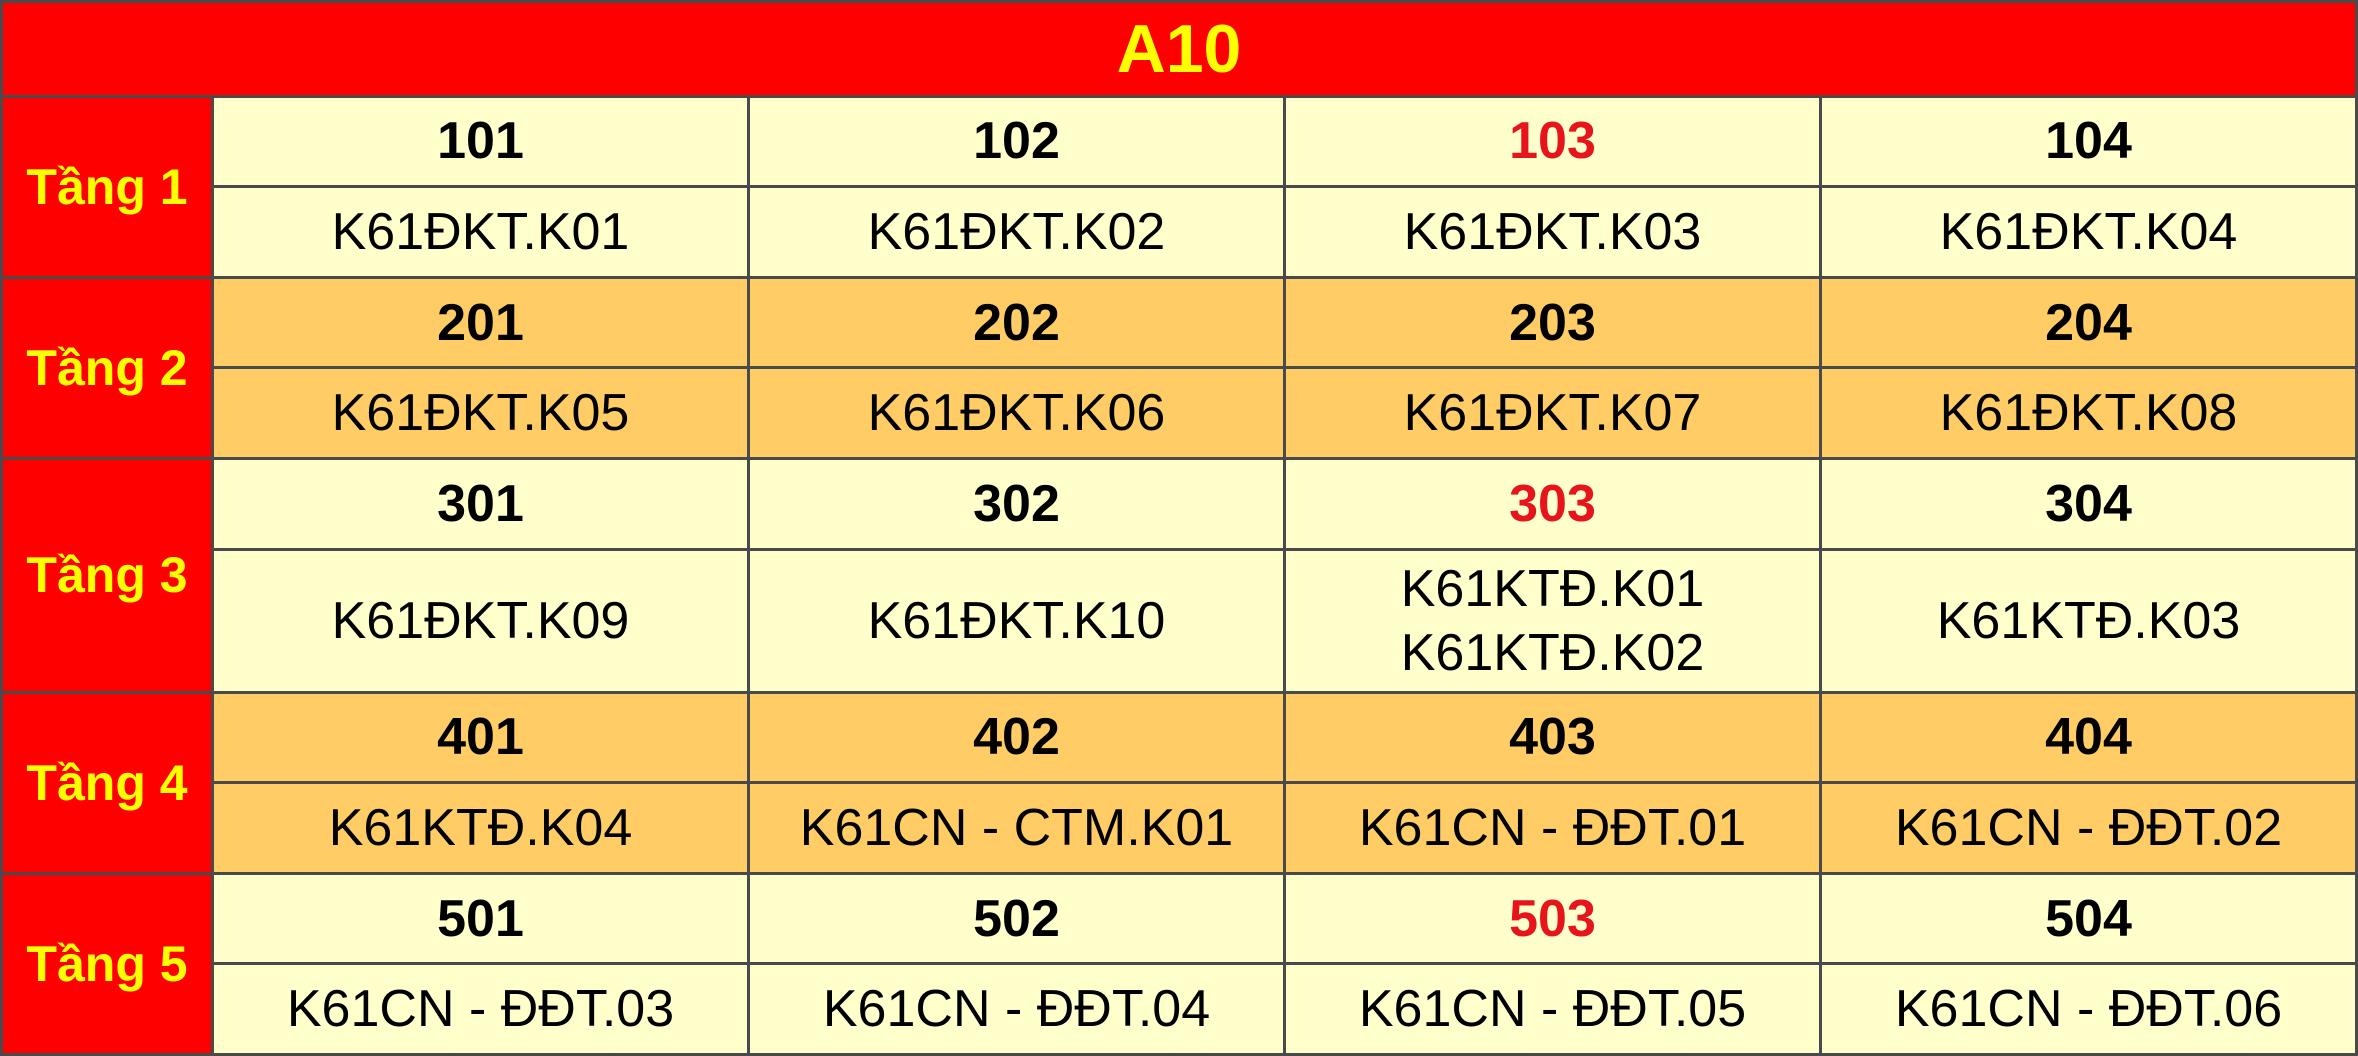  I want to click on room-number: 404, so click(2088, 737).